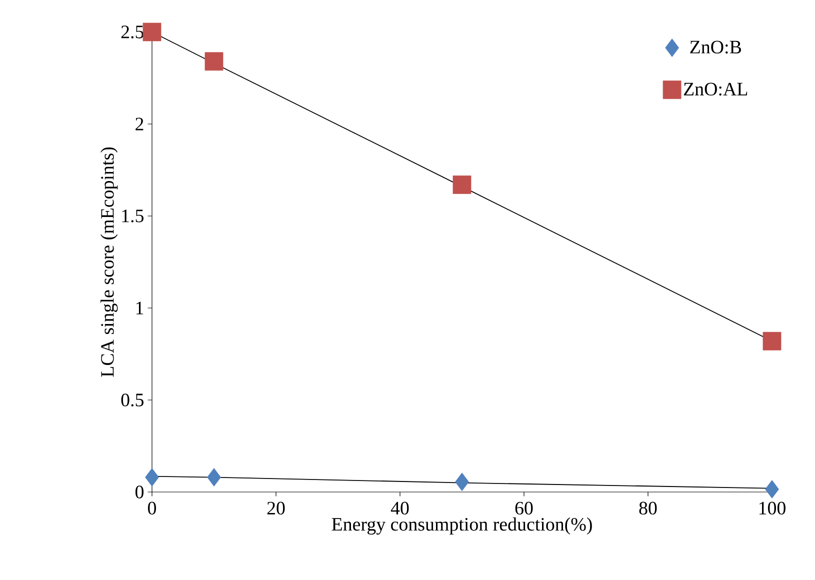 The width and height of the screenshot is (815, 580). What do you see at coordinates (276, 508) in the screenshot?
I see `x-tick-label: 20` at bounding box center [276, 508].